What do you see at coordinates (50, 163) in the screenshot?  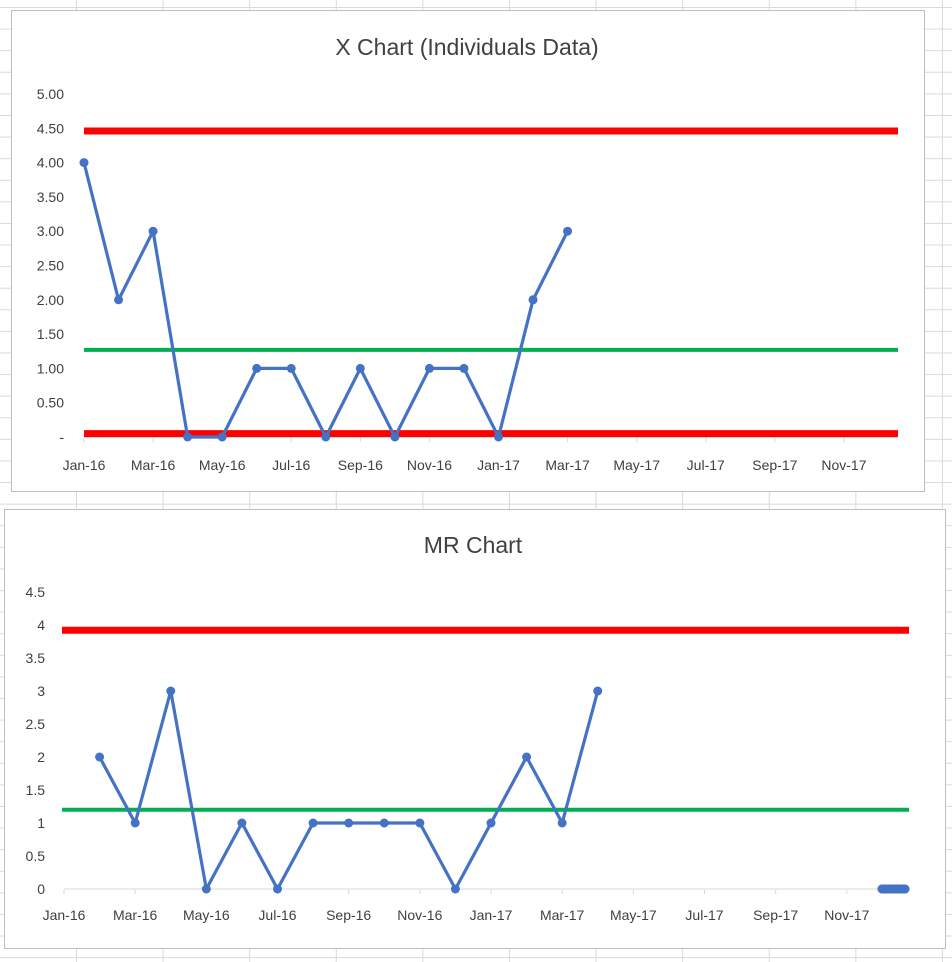 I see `x-chart-y-tick-label: 4.00` at bounding box center [50, 163].